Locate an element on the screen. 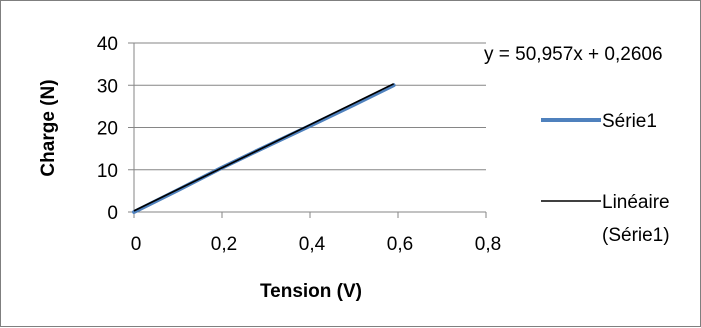 Image resolution: width=701 pixels, height=328 pixels. y-tick-label: 30 is located at coordinates (107, 86).